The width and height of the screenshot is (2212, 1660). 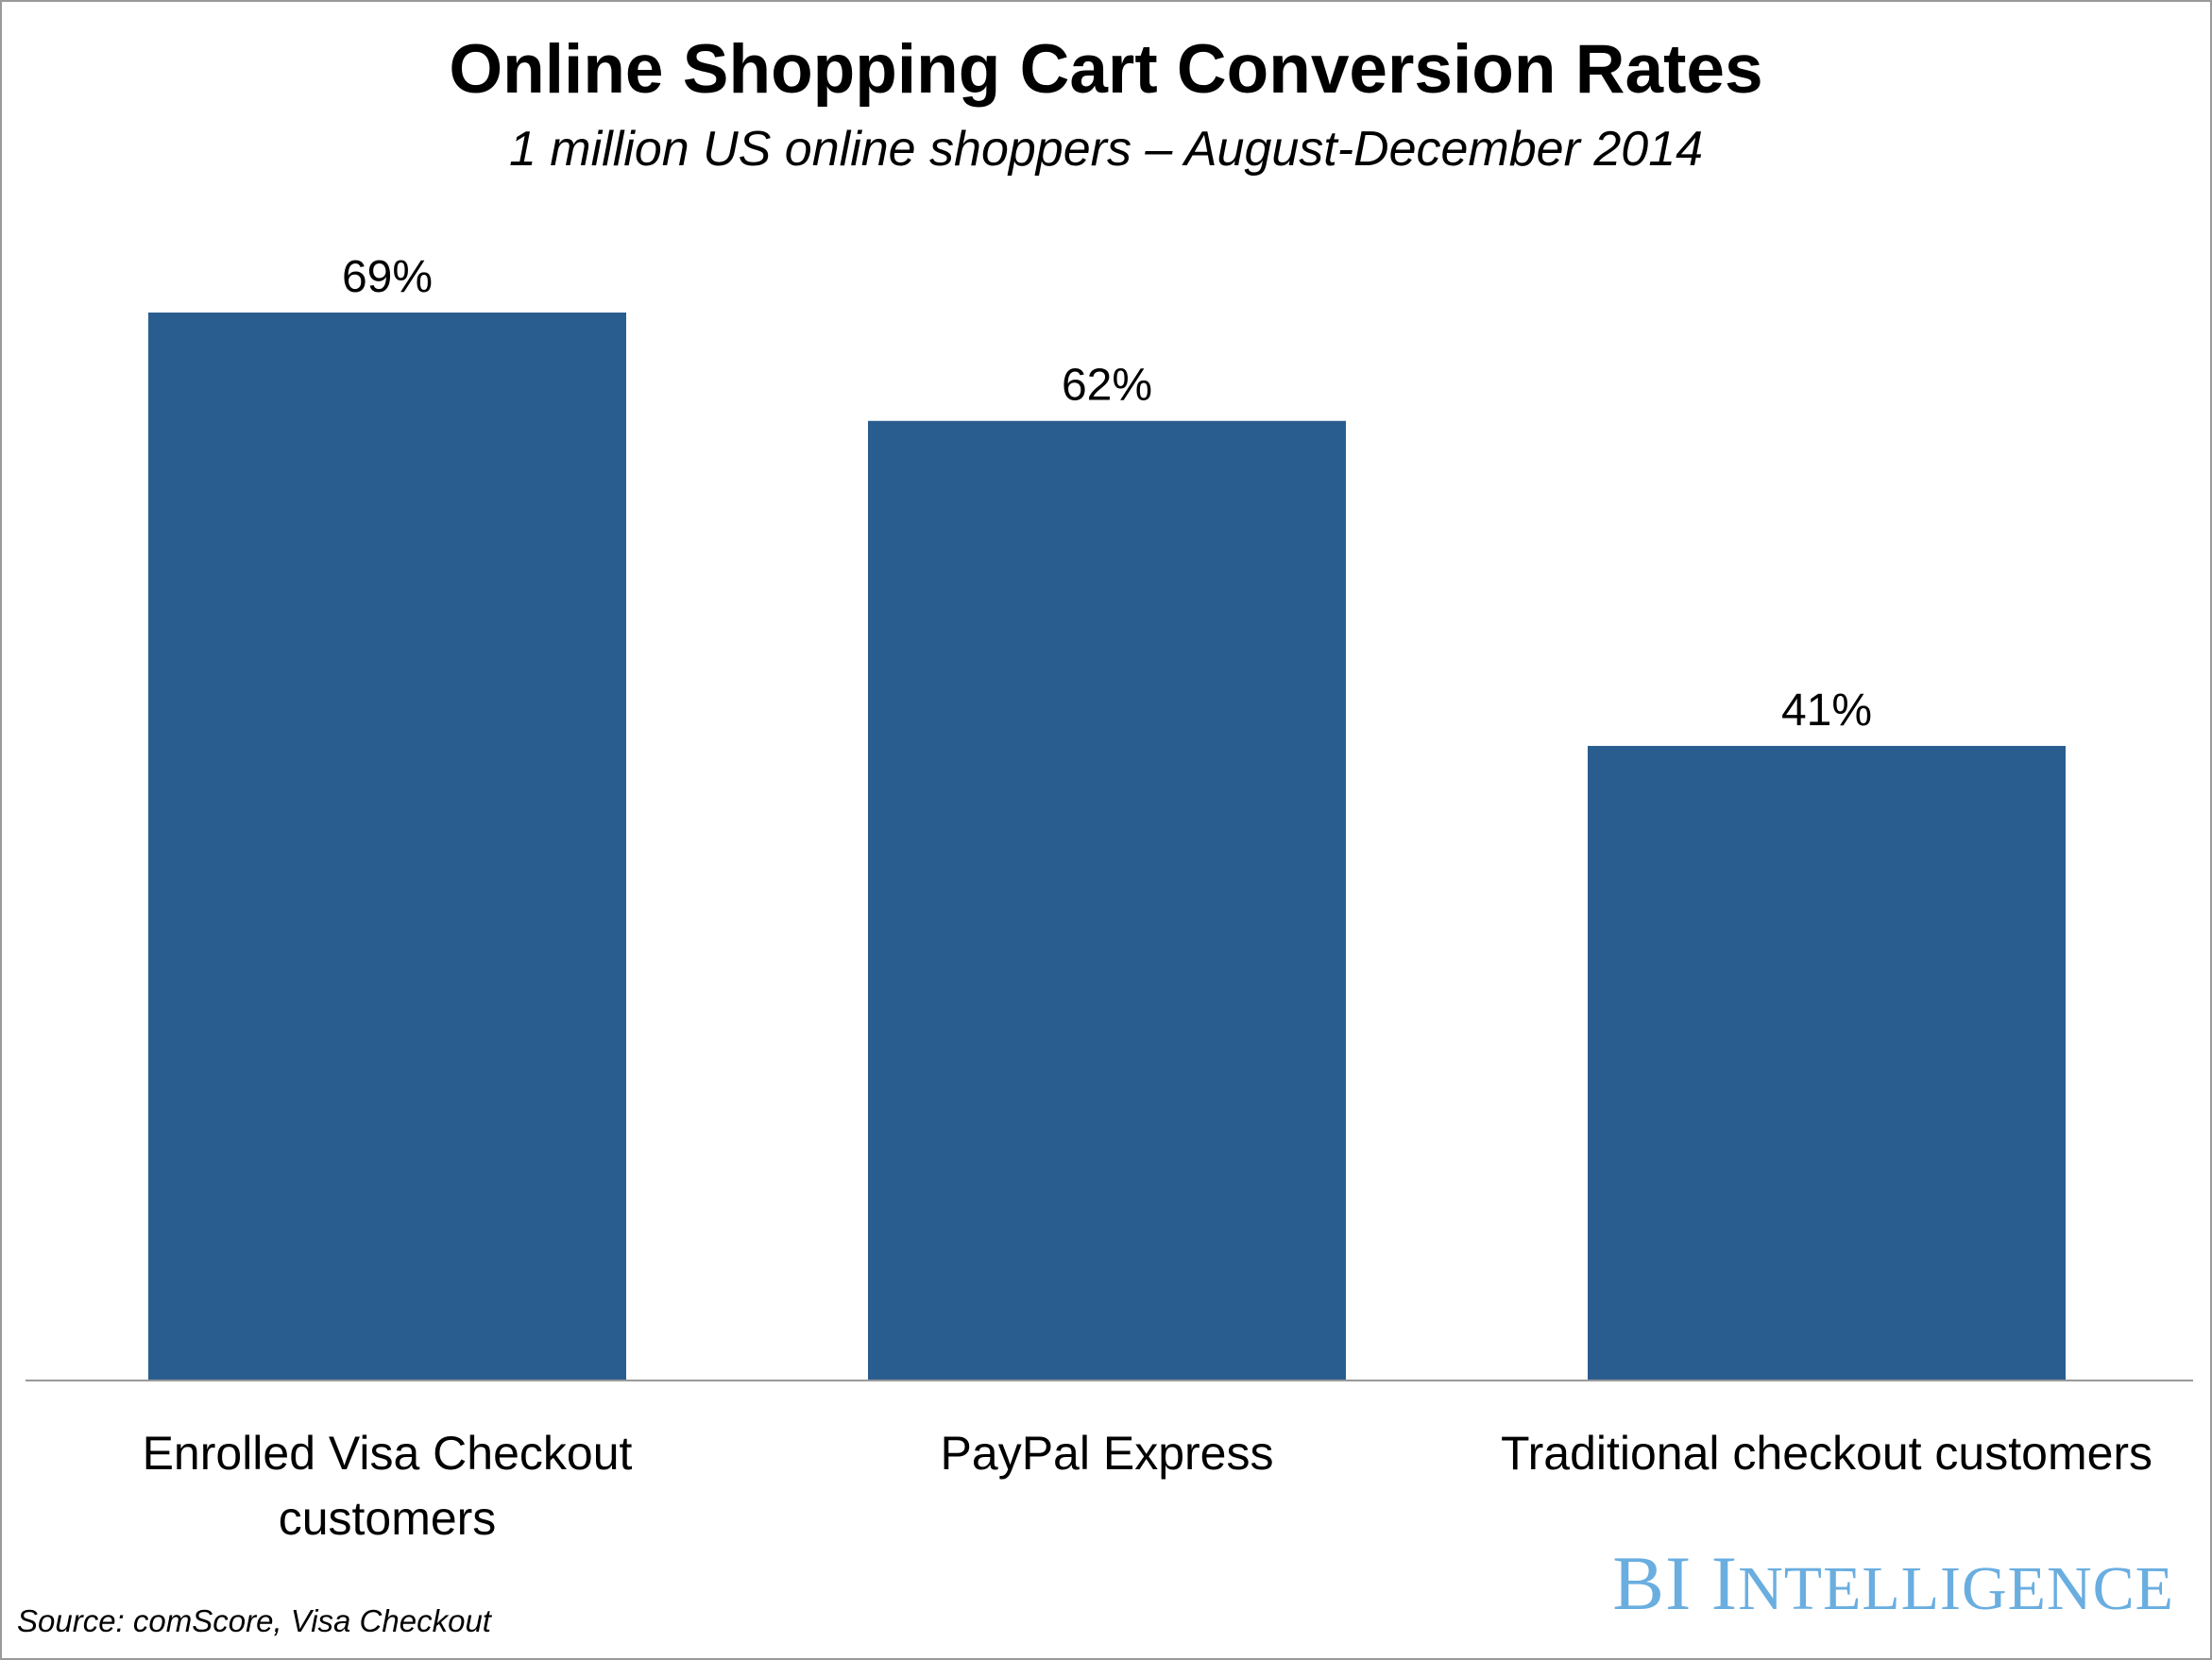 What do you see at coordinates (1107, 1453) in the screenshot?
I see `category-label-2-line-1: PayPal Express` at bounding box center [1107, 1453].